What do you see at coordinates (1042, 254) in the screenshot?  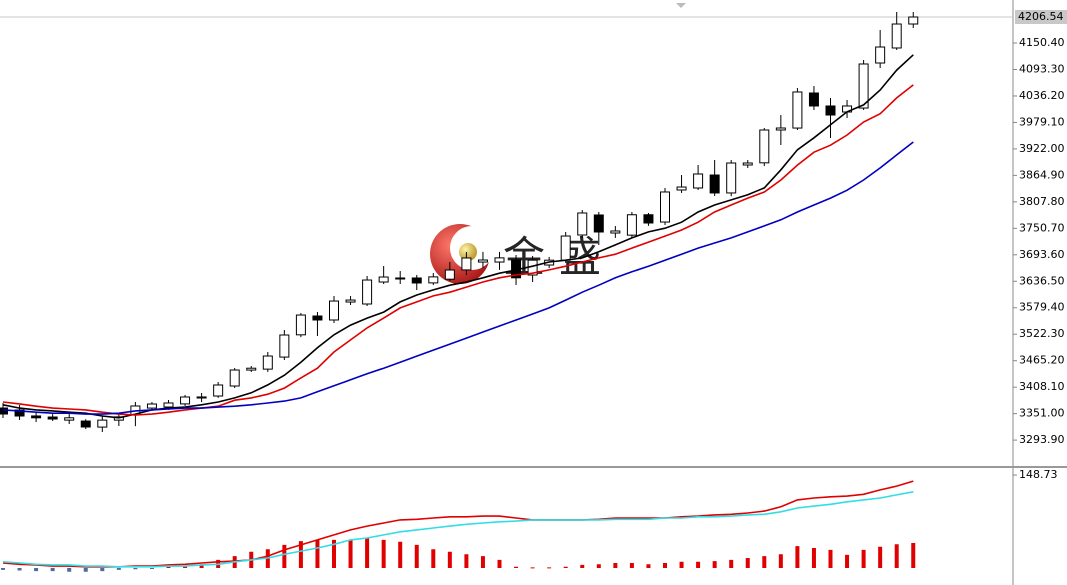 I see `y-tick-label: 3693.60` at bounding box center [1042, 254].